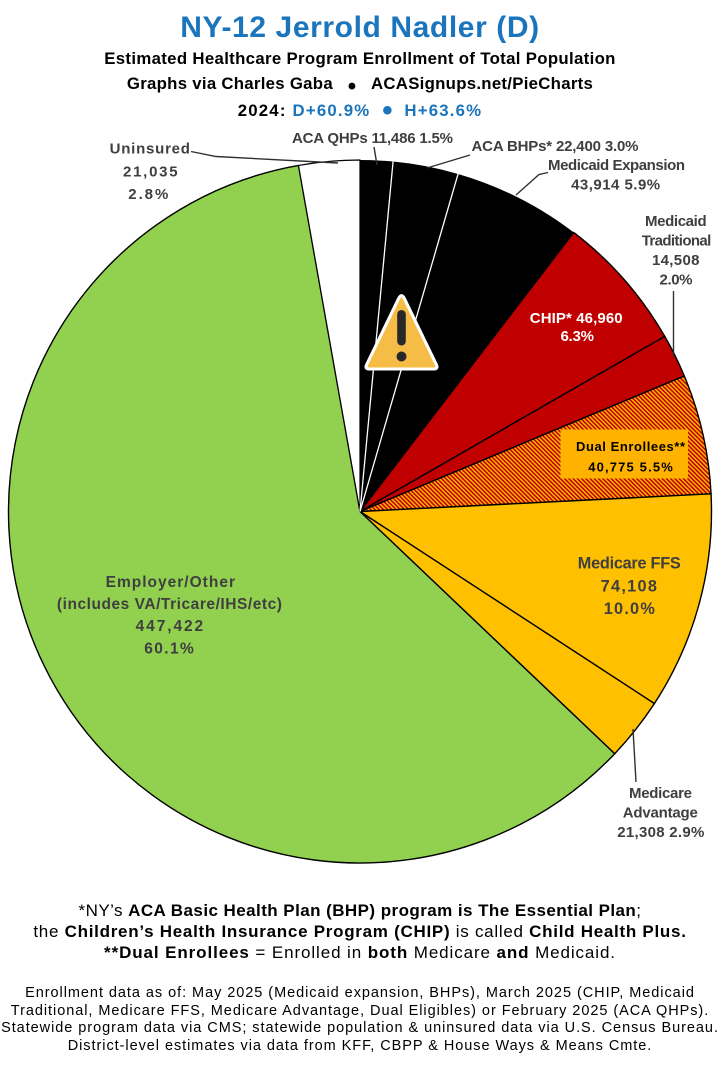  Describe the element at coordinates (660, 793) in the screenshot. I see `svg-text: Medicare` at that location.